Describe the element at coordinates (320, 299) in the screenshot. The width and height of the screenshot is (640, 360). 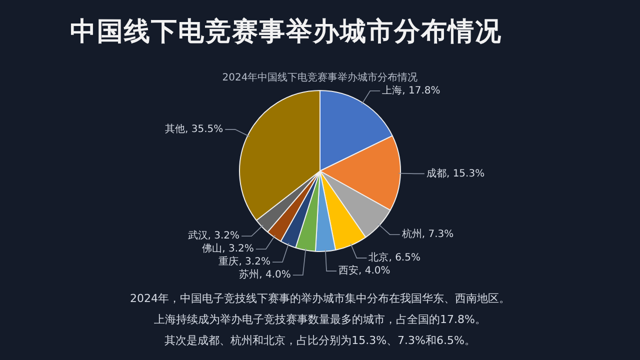
I see `text: 2024年，中国电子竞技线下赛事的举办城市集中分布在我国华东、西南地区。` at that location.